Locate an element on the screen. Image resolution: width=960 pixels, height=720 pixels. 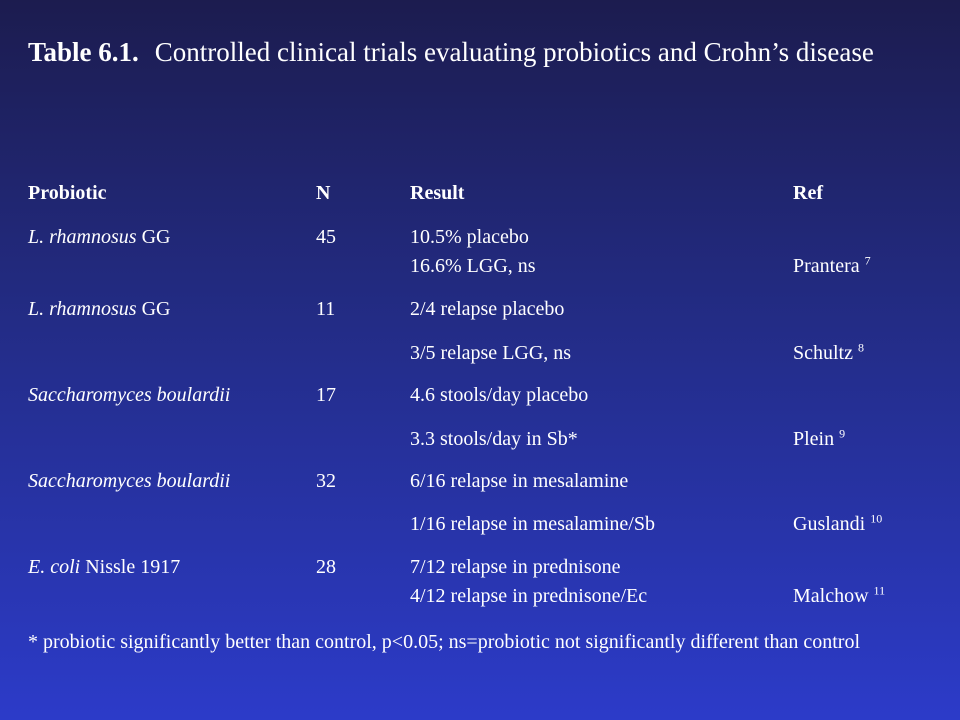
row-5-ref: Malchow 11 is located at coordinates (839, 596).